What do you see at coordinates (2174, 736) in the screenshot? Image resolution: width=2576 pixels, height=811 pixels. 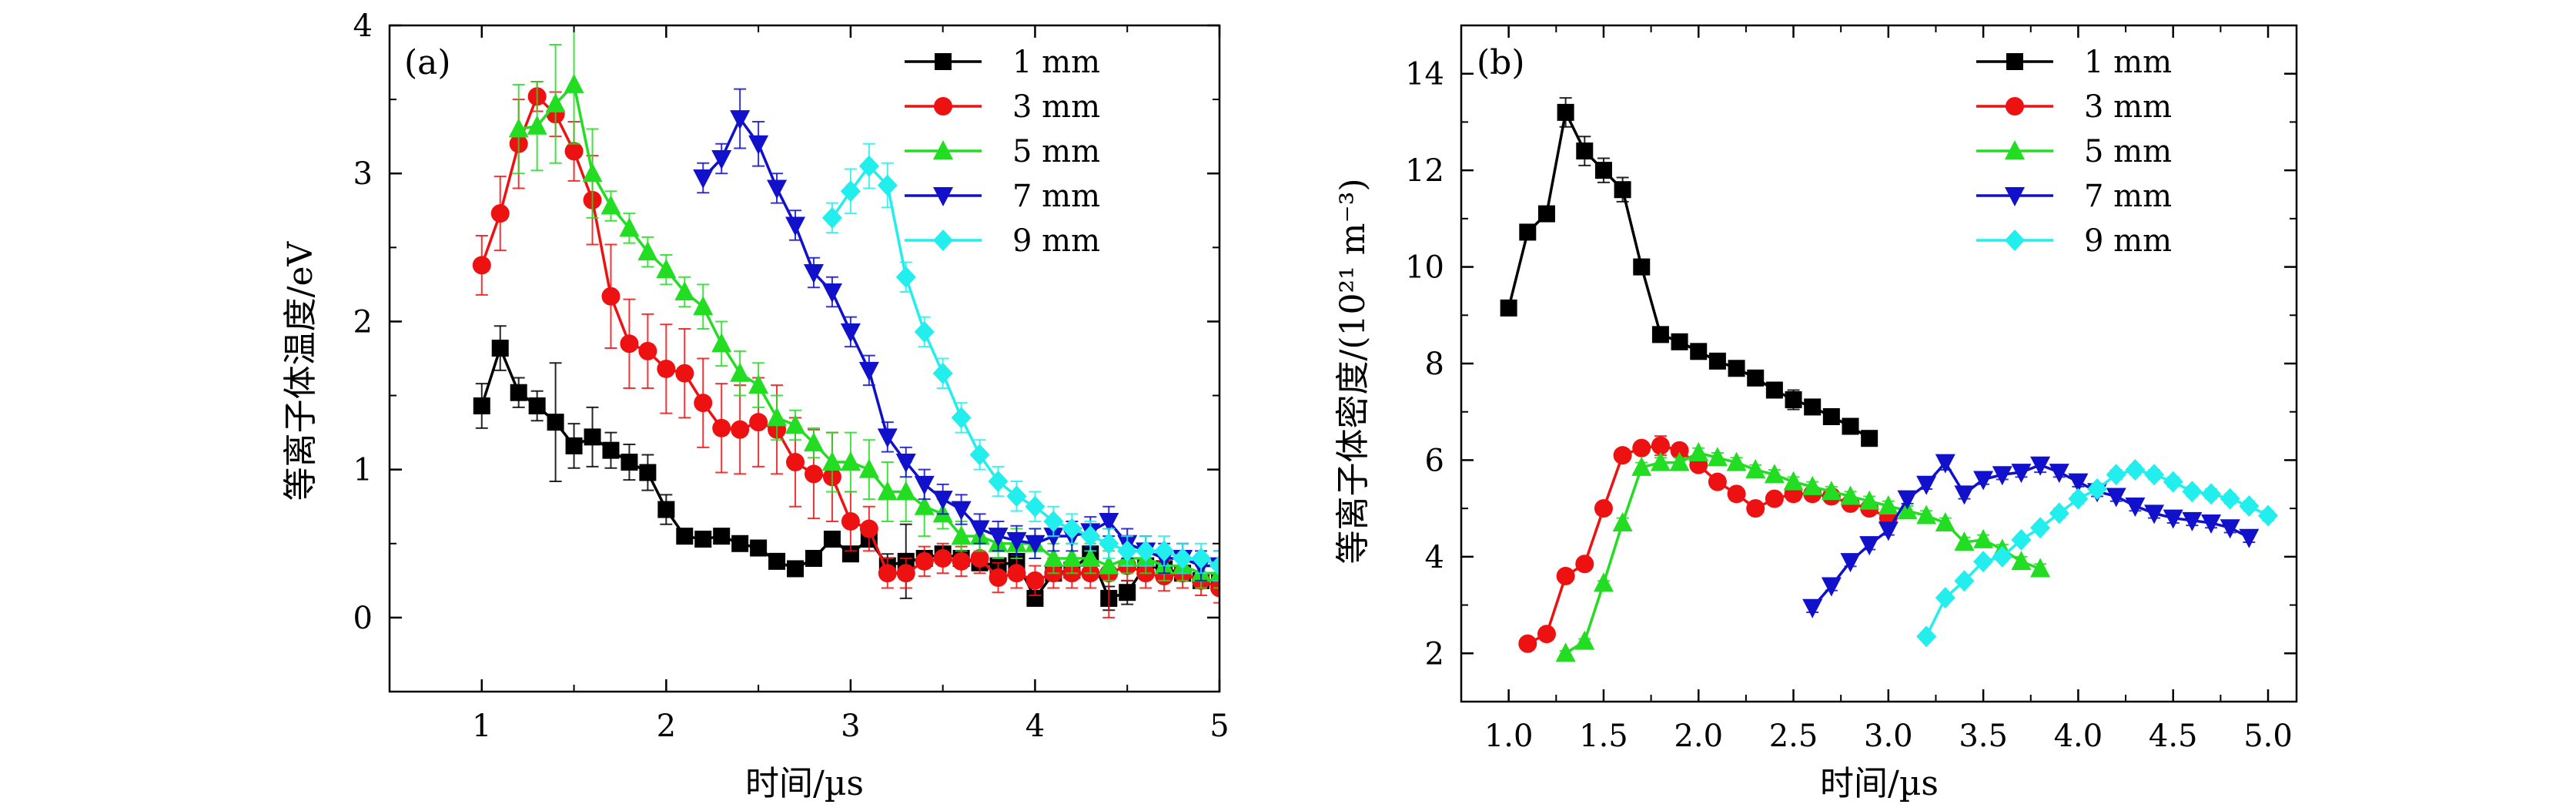 I see `x-tick-label: 4.5` at bounding box center [2174, 736].